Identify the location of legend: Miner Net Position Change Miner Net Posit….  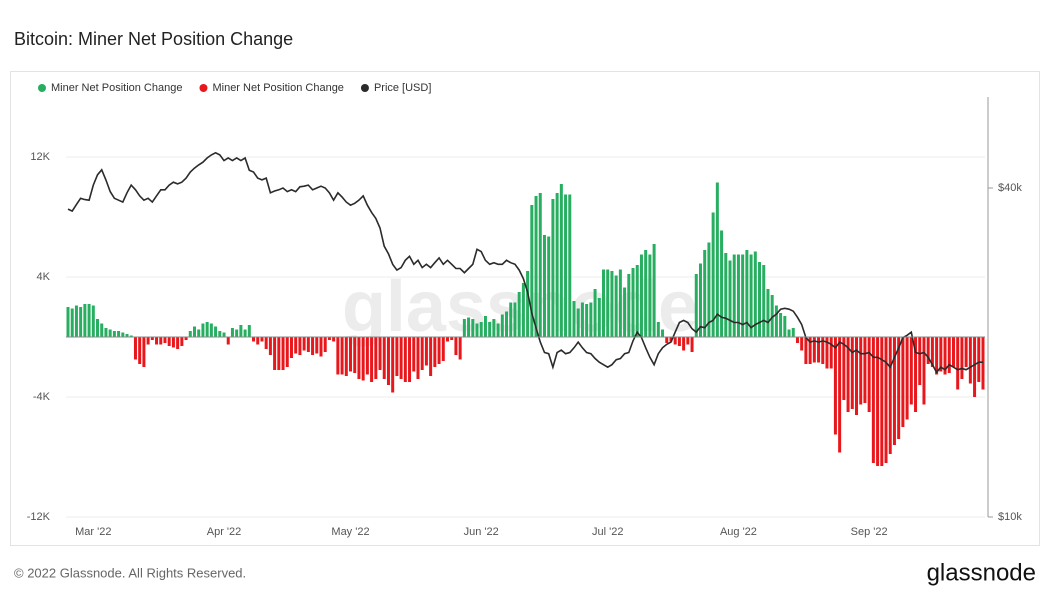
(234, 88).